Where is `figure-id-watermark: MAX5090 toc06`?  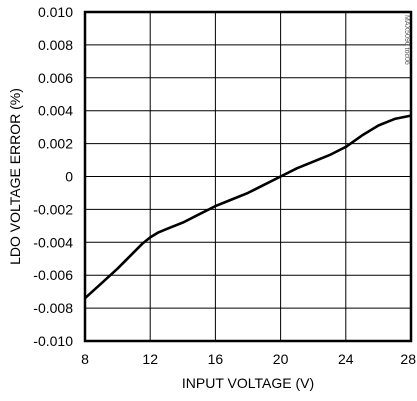 figure-id-watermark: MAX5090 toc06 is located at coordinates (406, 40).